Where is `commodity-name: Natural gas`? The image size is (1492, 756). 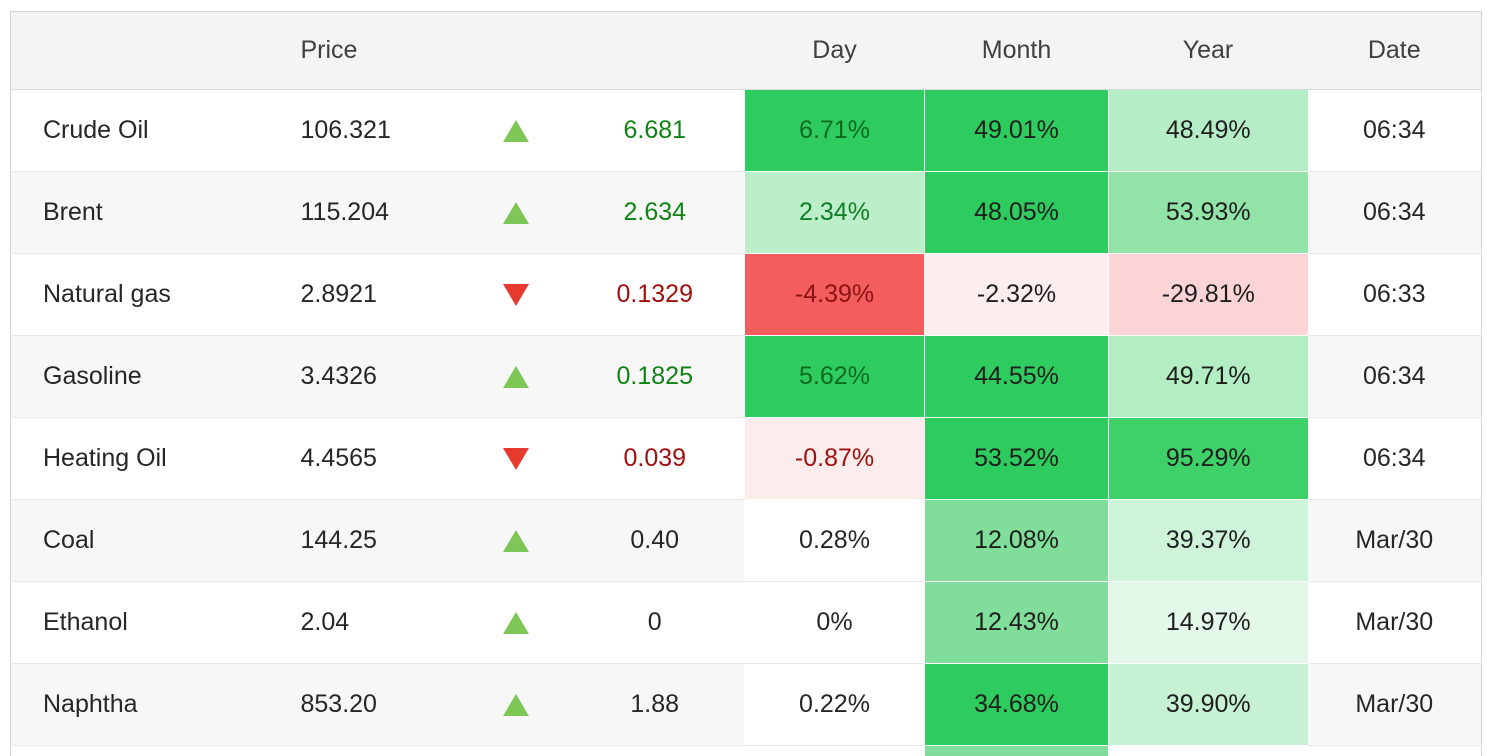
commodity-name: Natural gas is located at coordinates (150, 294).